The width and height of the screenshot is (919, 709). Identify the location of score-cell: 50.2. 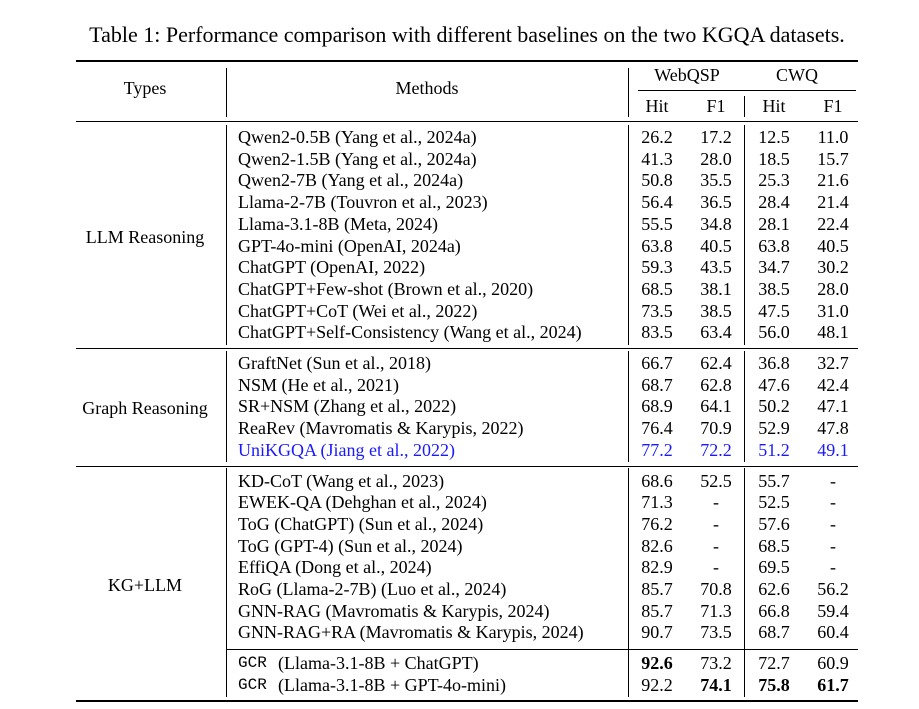
(774, 406).